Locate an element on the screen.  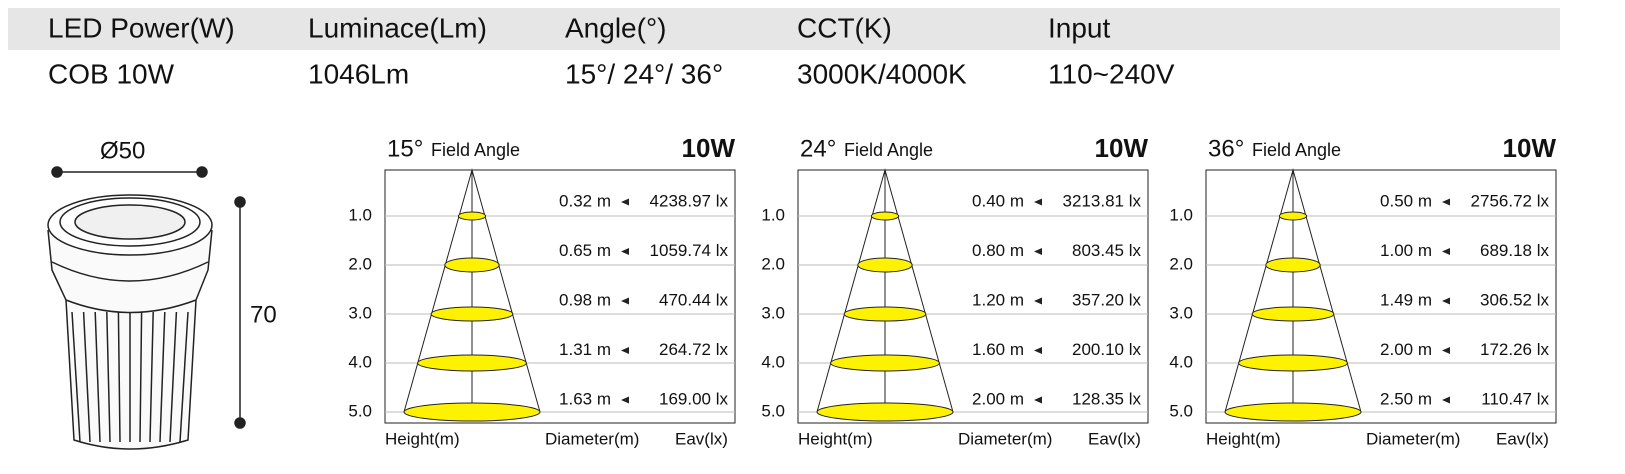
eav: 470.44 lx is located at coordinates (693, 299).